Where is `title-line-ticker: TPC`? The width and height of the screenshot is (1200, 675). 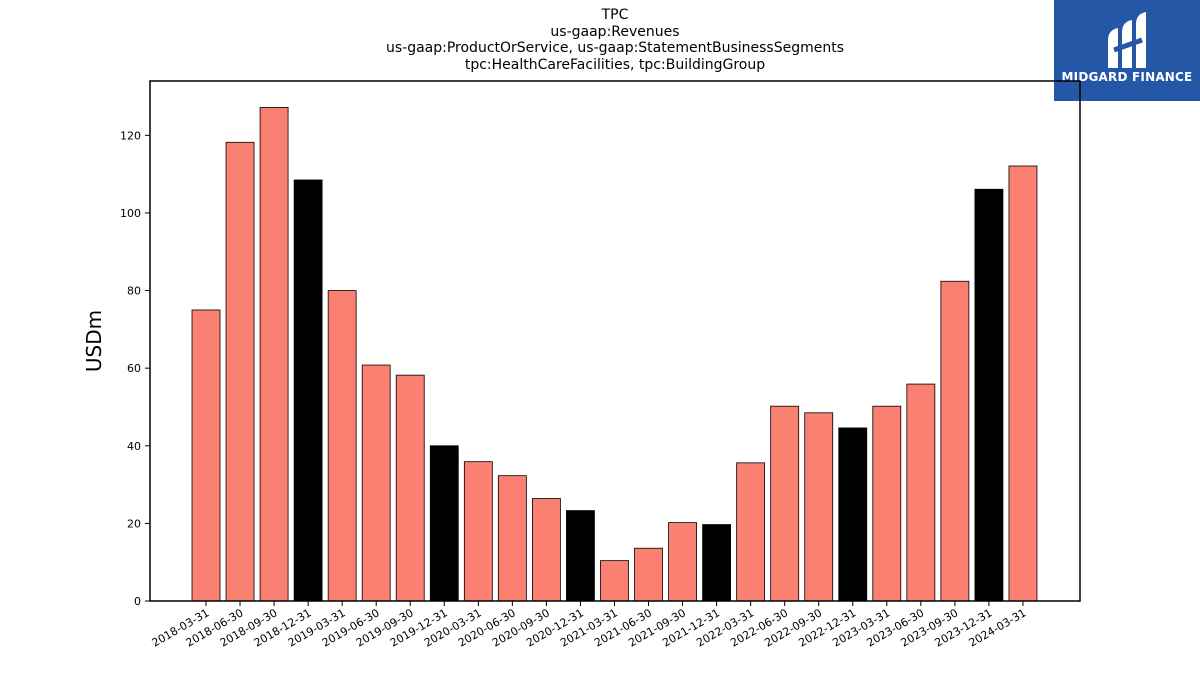
title-line-ticker: TPC is located at coordinates (615, 15).